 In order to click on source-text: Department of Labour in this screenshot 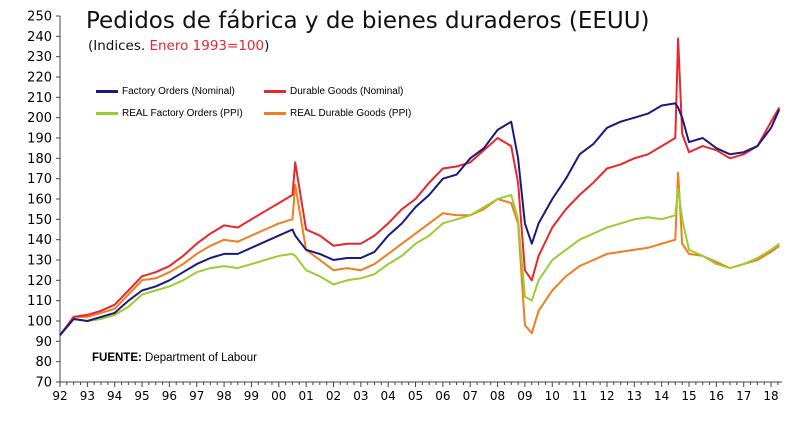, I will do `click(201, 358)`.